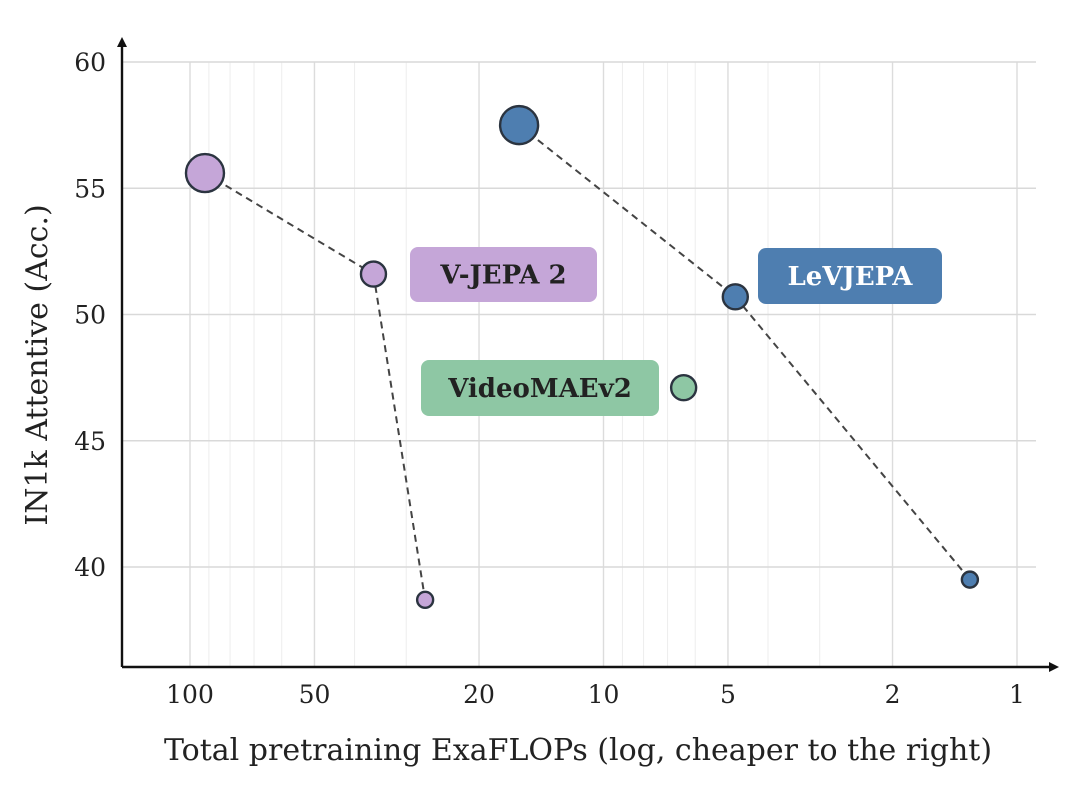 This screenshot has width=1080, height=790. Describe the element at coordinates (676, 331) in the screenshot. I see `series-labels: V-JEPA 2 LeVJEPA VideoMAEv2` at that location.